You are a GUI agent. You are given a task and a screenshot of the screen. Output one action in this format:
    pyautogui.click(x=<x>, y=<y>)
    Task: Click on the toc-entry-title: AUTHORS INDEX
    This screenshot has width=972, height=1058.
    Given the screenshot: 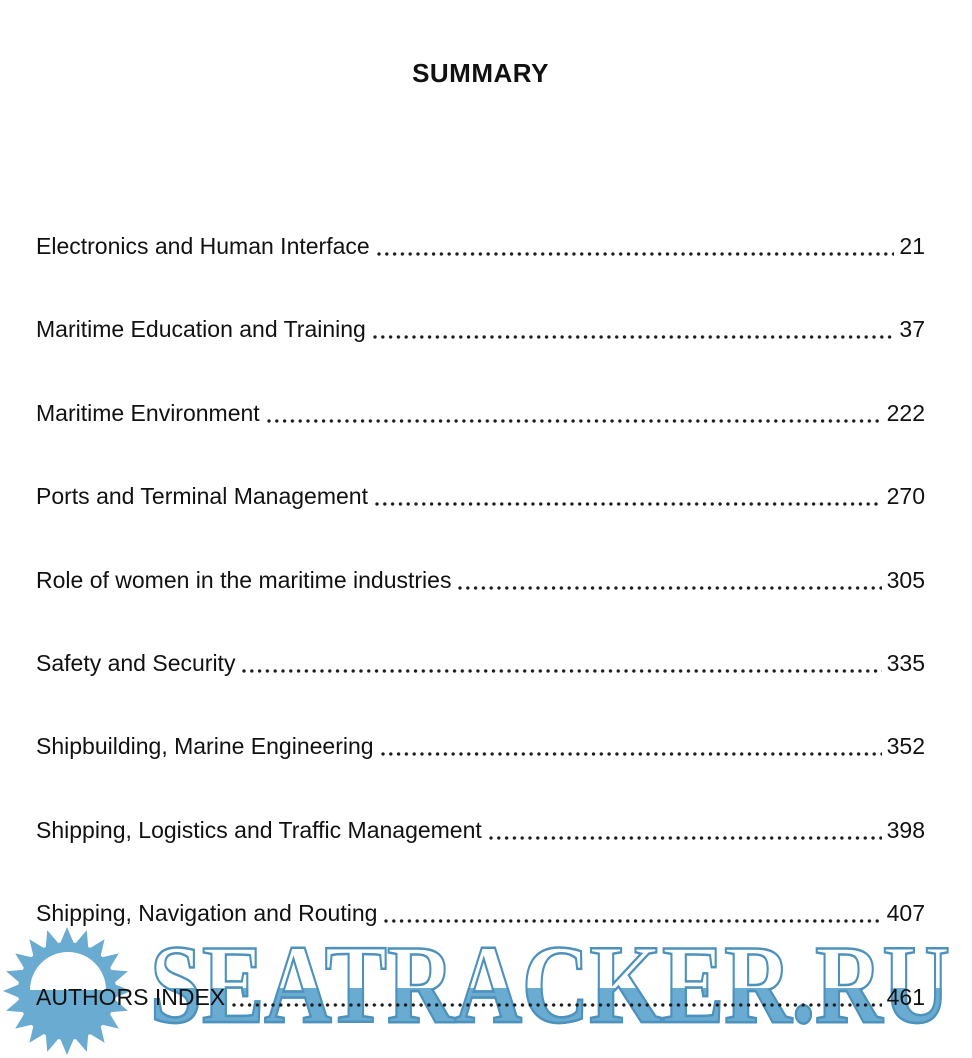 What is the action you would take?
    pyautogui.click(x=131, y=996)
    